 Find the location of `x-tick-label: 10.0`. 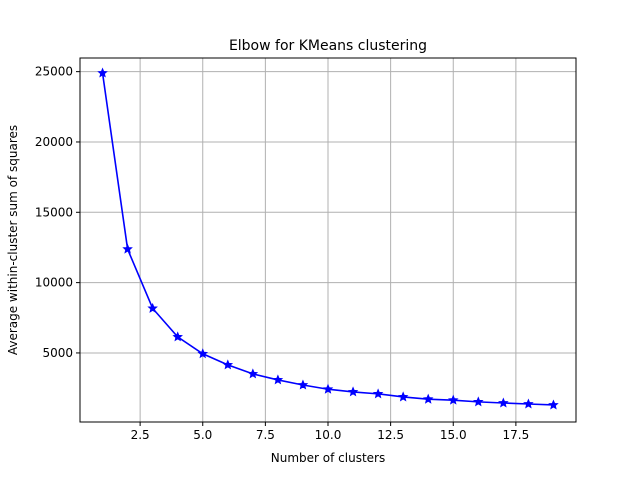

x-tick-label: 10.0 is located at coordinates (328, 435).